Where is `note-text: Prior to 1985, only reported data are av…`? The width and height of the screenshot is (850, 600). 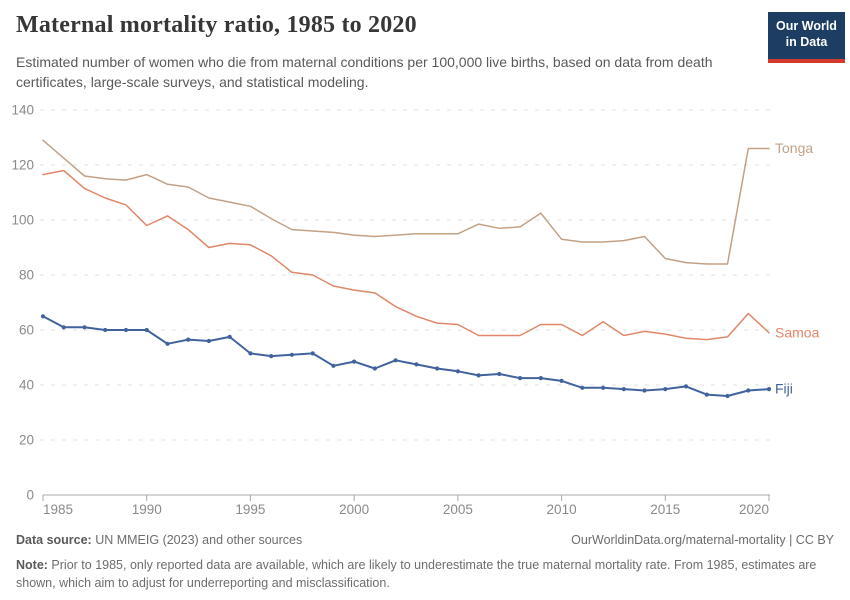
note-text: Prior to 1985, only reported data are av… is located at coordinates (416, 574).